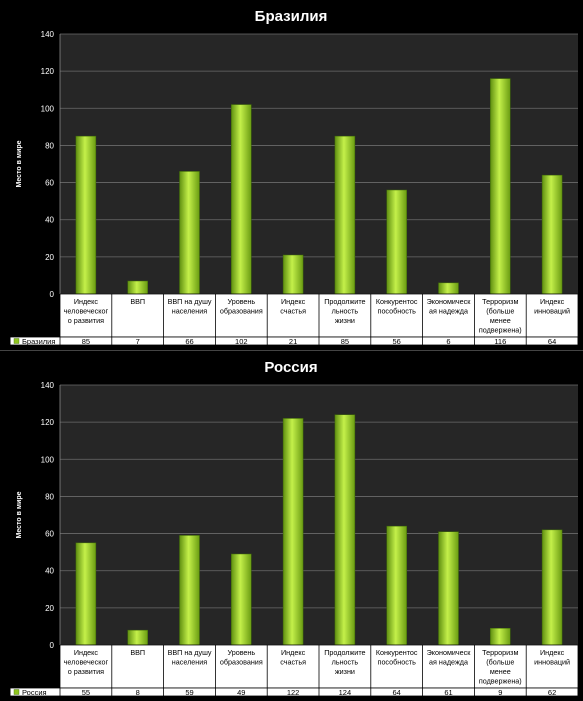 Image resolution: width=583 pixels, height=701 pixels. I want to click on data-label: 7, so click(138, 341).